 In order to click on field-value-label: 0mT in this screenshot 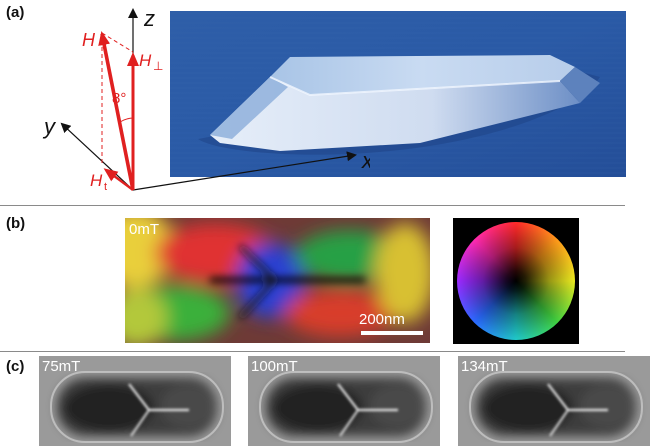, I will do `click(144, 229)`.